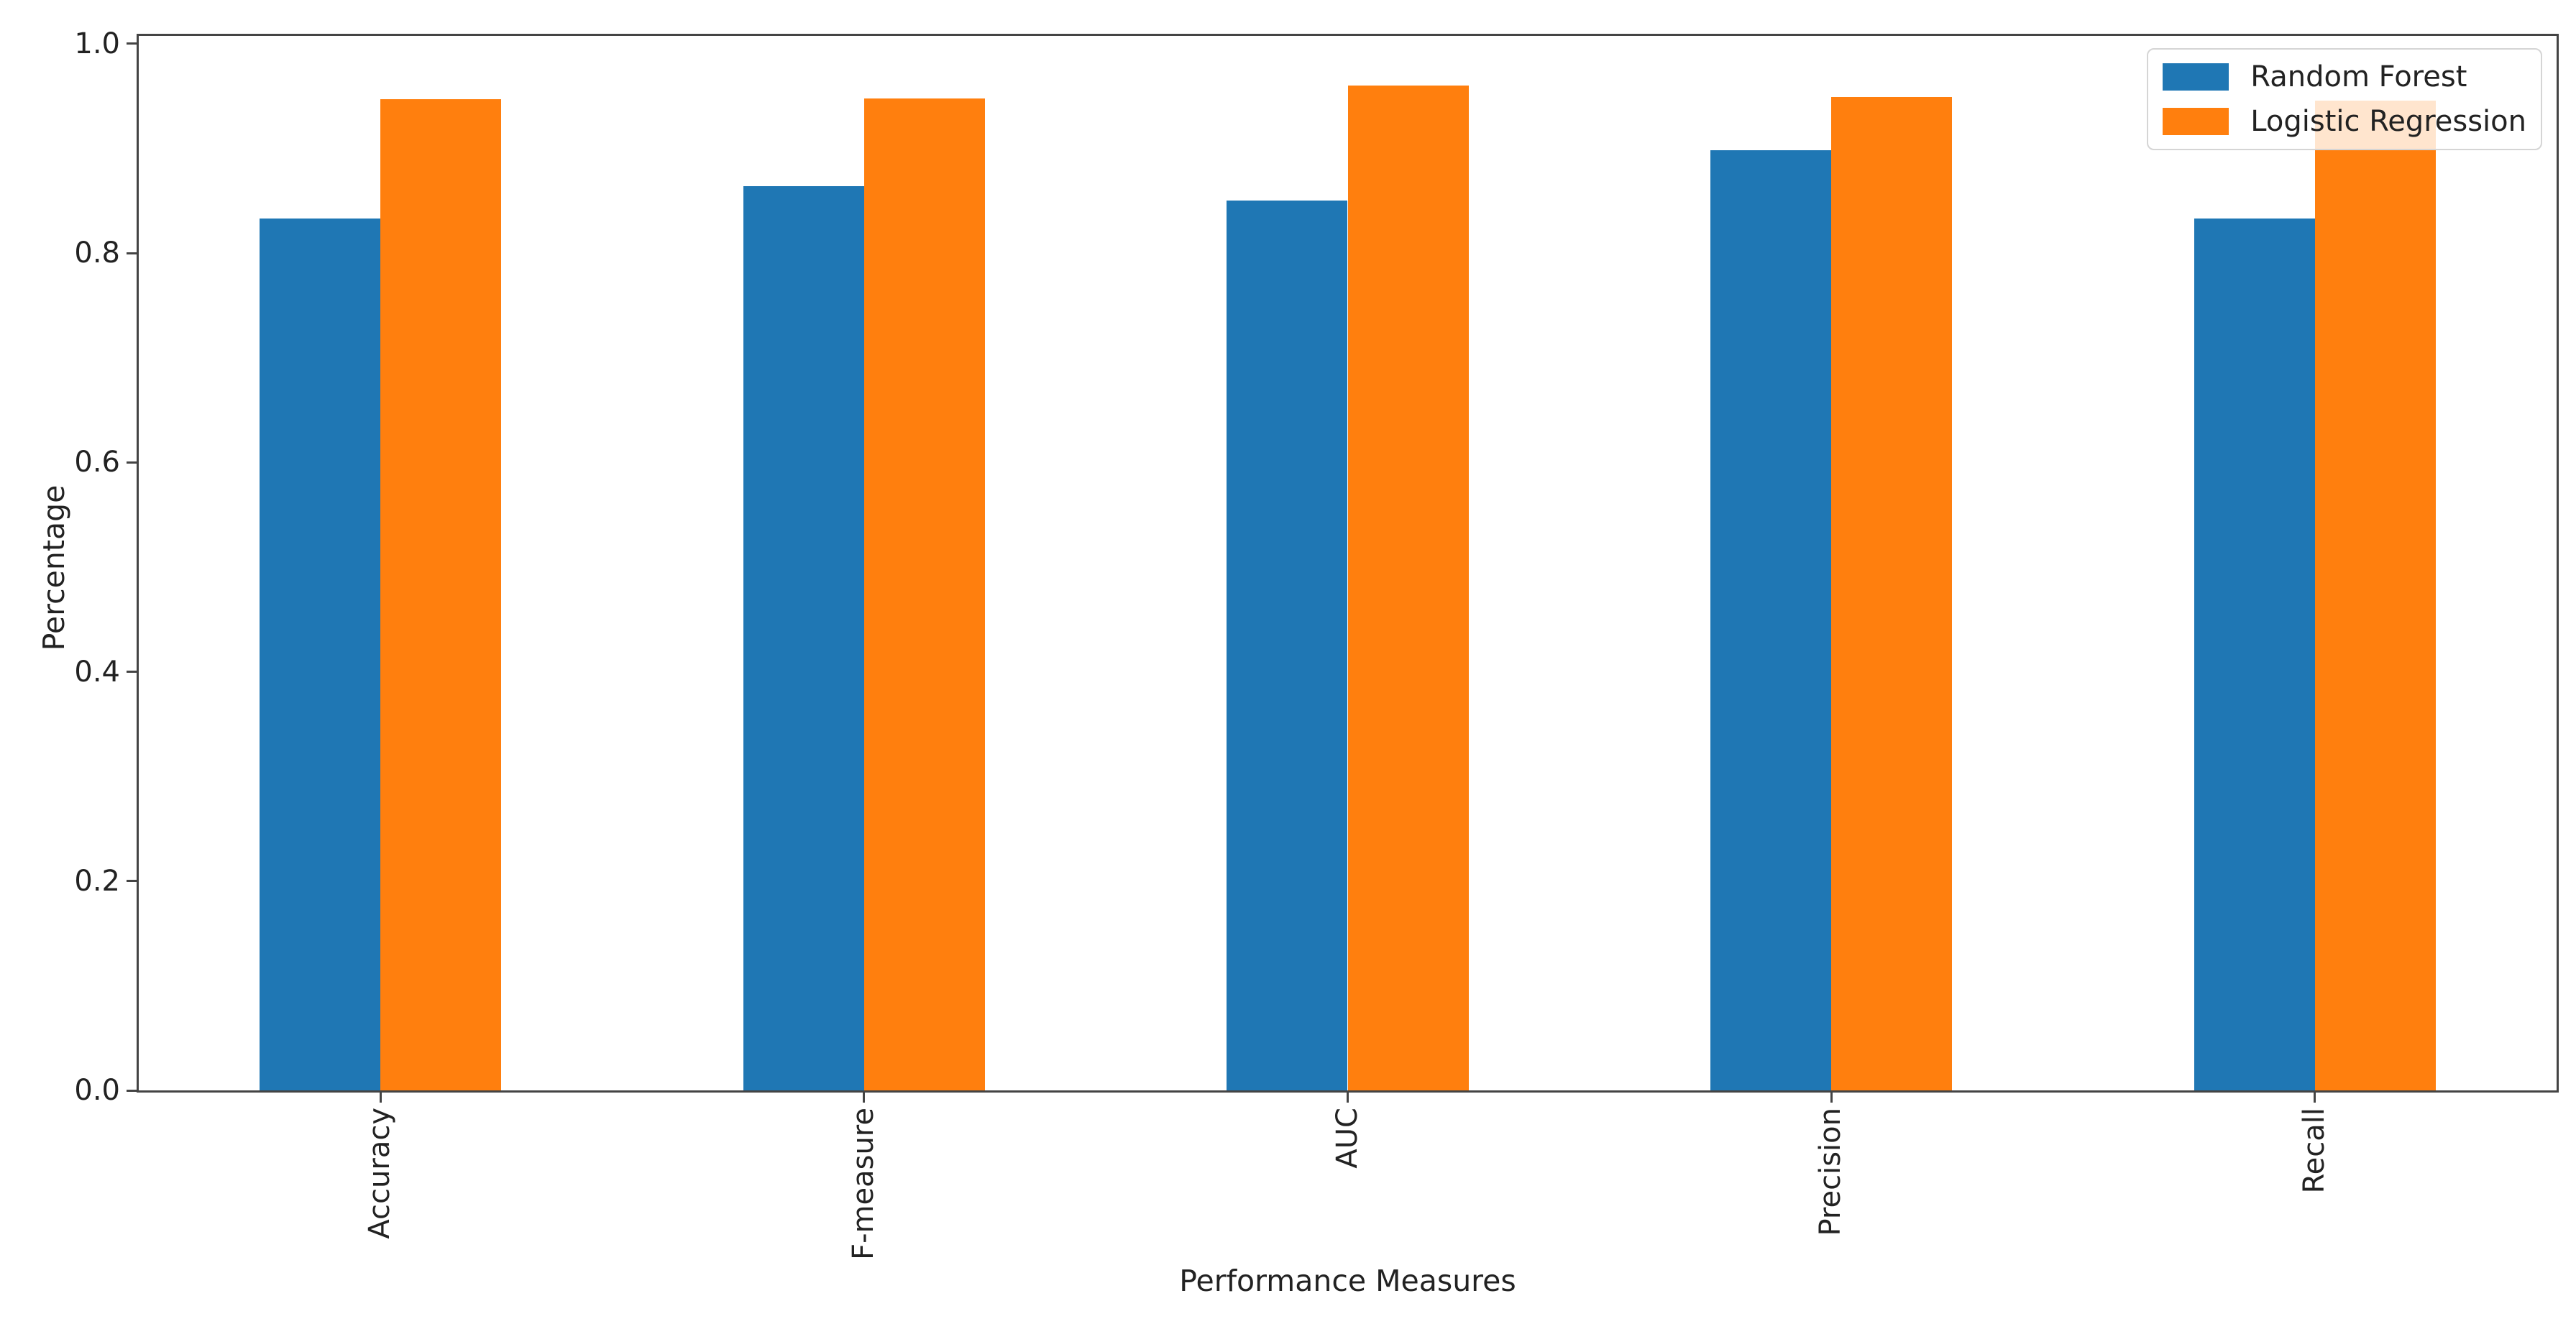 The width and height of the screenshot is (2576, 1324). I want to click on y-tick-label: 0.6, so click(97, 462).